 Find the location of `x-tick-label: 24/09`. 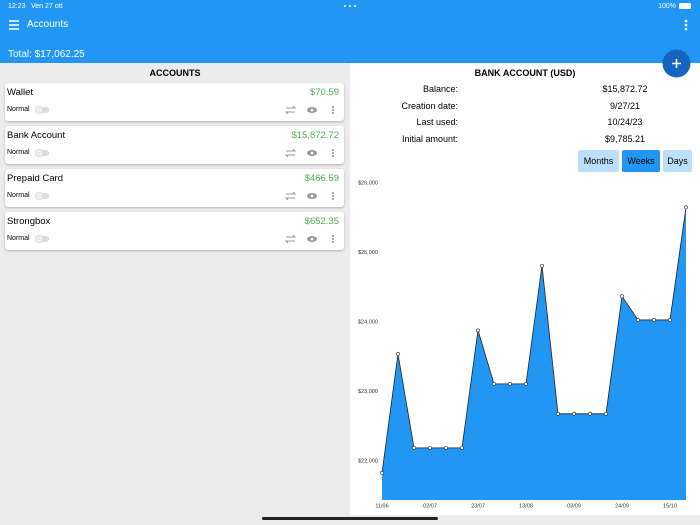

x-tick-label: 24/09 is located at coordinates (622, 506).